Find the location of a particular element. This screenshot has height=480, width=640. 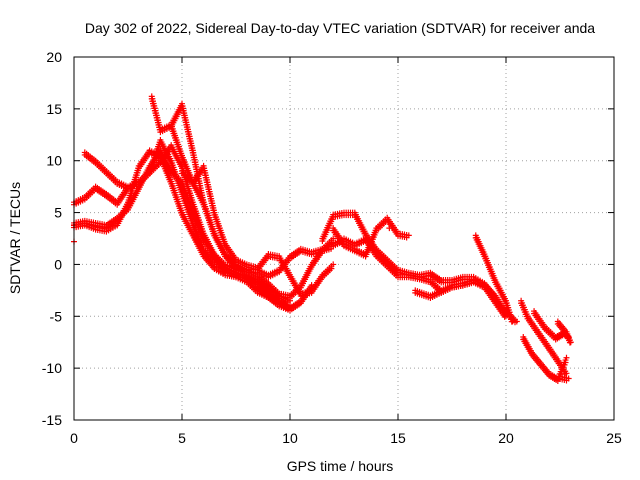

y-tick-label: -15 is located at coordinates (52, 420).